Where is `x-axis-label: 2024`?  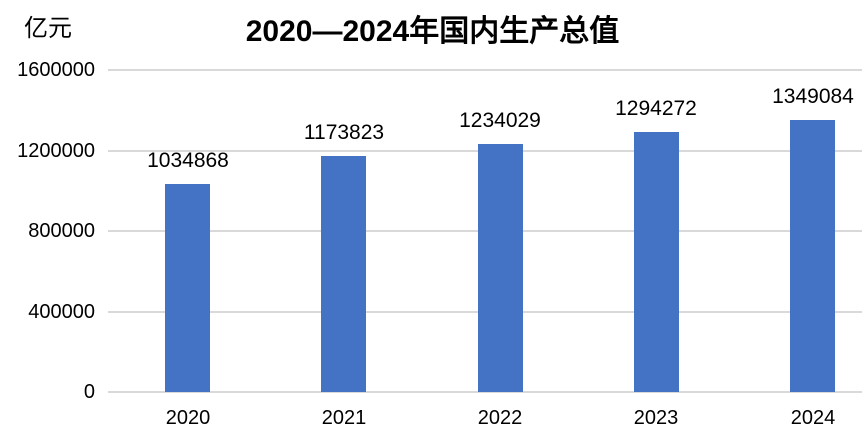
x-axis-label: 2024 is located at coordinates (813, 418).